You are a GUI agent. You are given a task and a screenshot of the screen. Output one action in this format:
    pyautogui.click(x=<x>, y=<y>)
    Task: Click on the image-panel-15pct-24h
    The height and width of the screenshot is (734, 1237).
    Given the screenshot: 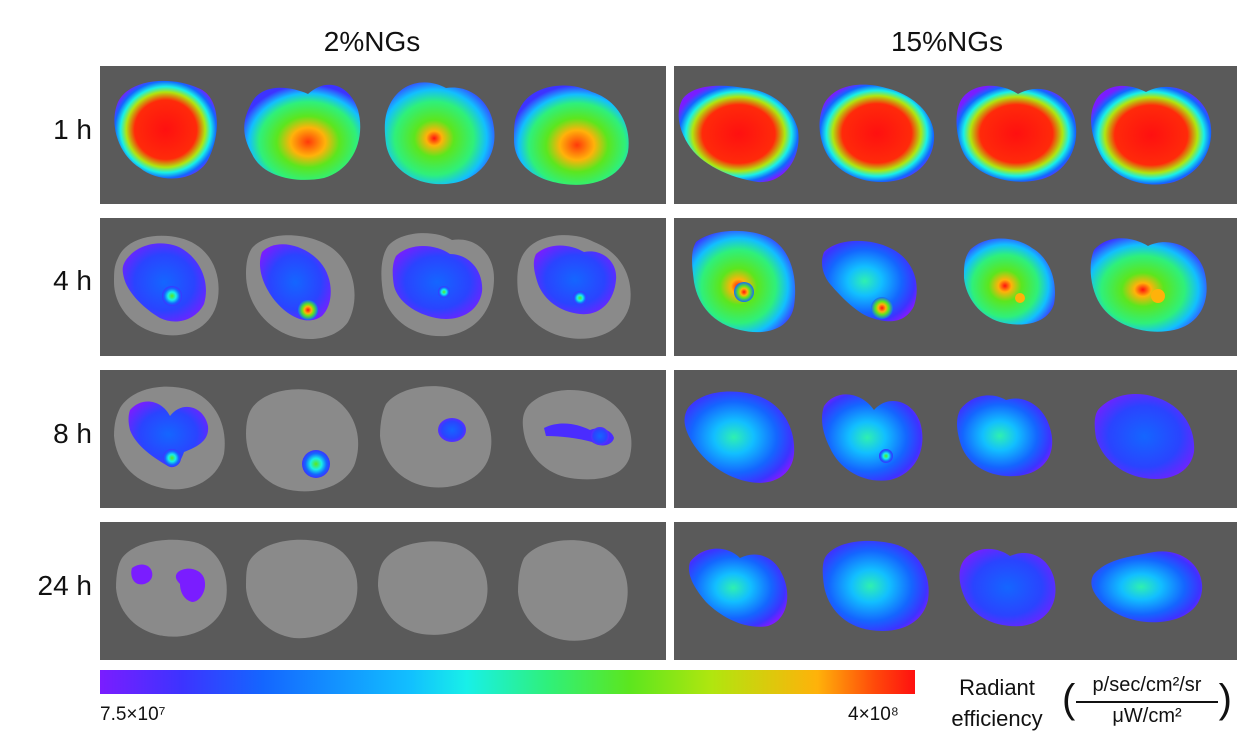 What is the action you would take?
    pyautogui.click(x=955, y=591)
    